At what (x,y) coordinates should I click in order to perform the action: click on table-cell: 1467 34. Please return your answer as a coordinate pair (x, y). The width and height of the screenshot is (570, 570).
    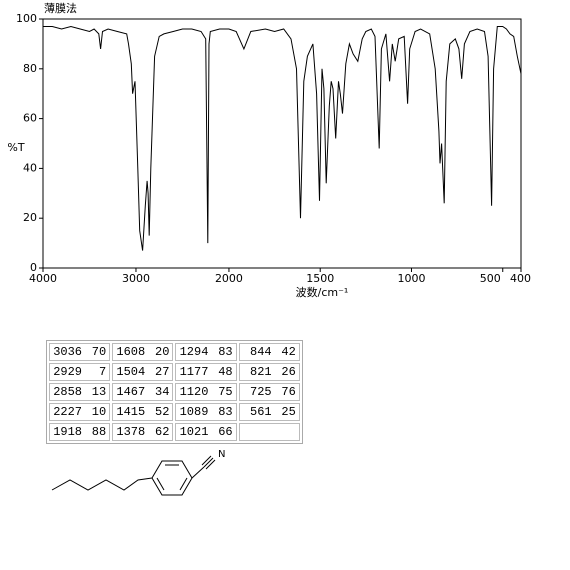
    Looking at the image, I should click on (143, 392).